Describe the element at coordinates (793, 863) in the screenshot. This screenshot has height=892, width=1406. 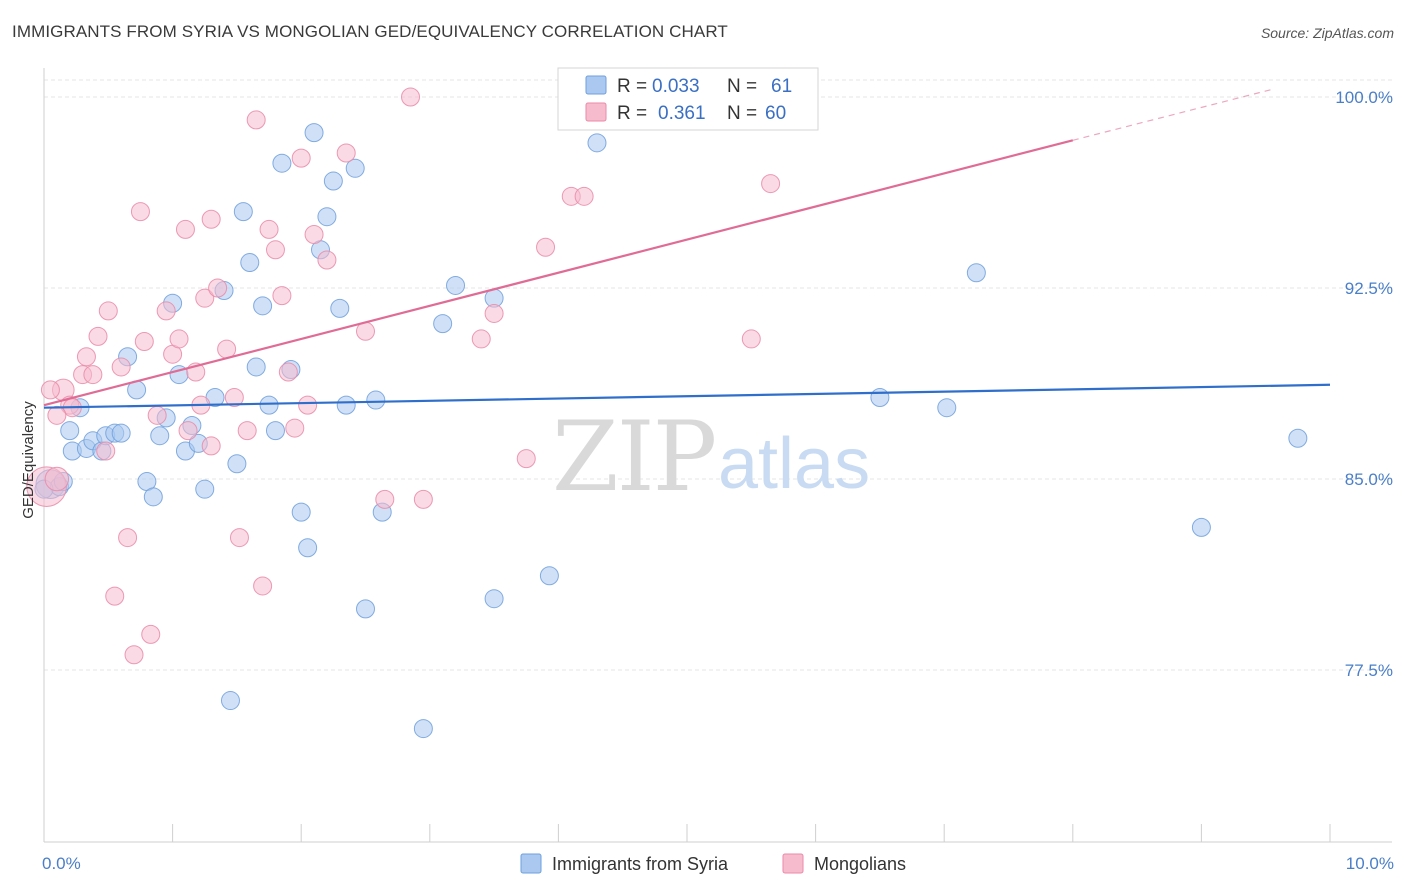
I see `series-legend-swatch-pink` at that location.